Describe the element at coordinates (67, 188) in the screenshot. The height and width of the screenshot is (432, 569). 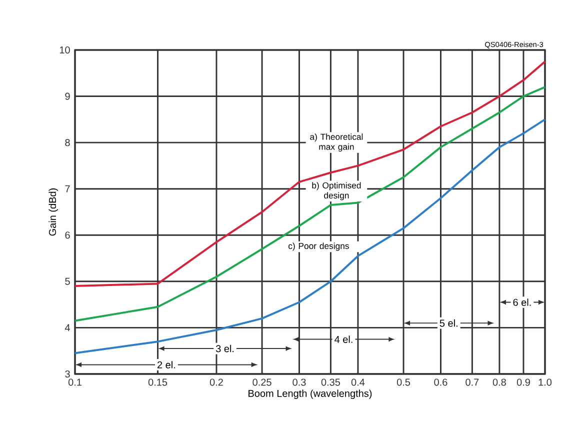
I see `y-tick-label: 7` at that location.